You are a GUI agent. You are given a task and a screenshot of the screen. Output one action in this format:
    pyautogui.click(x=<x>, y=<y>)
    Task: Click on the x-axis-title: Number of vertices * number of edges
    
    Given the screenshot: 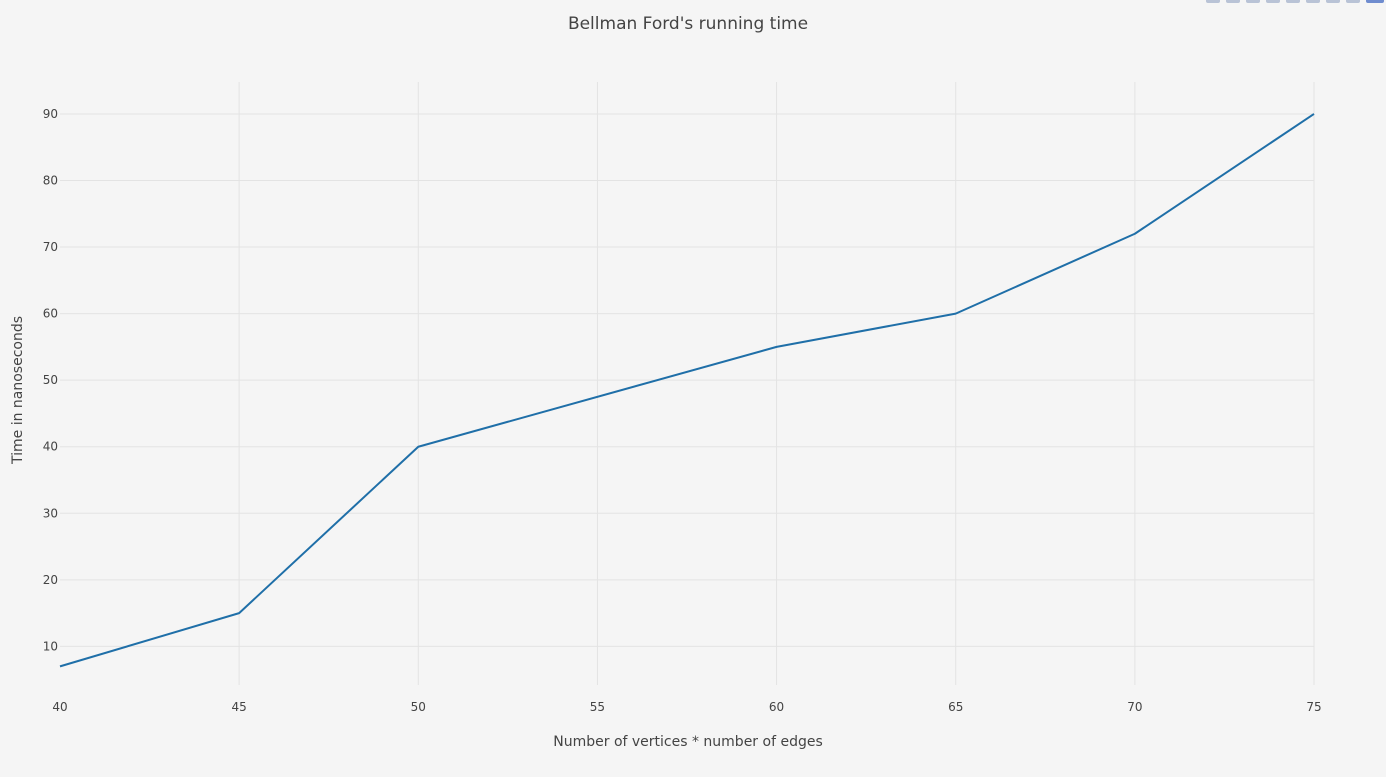 What is the action you would take?
    pyautogui.click(x=688, y=742)
    